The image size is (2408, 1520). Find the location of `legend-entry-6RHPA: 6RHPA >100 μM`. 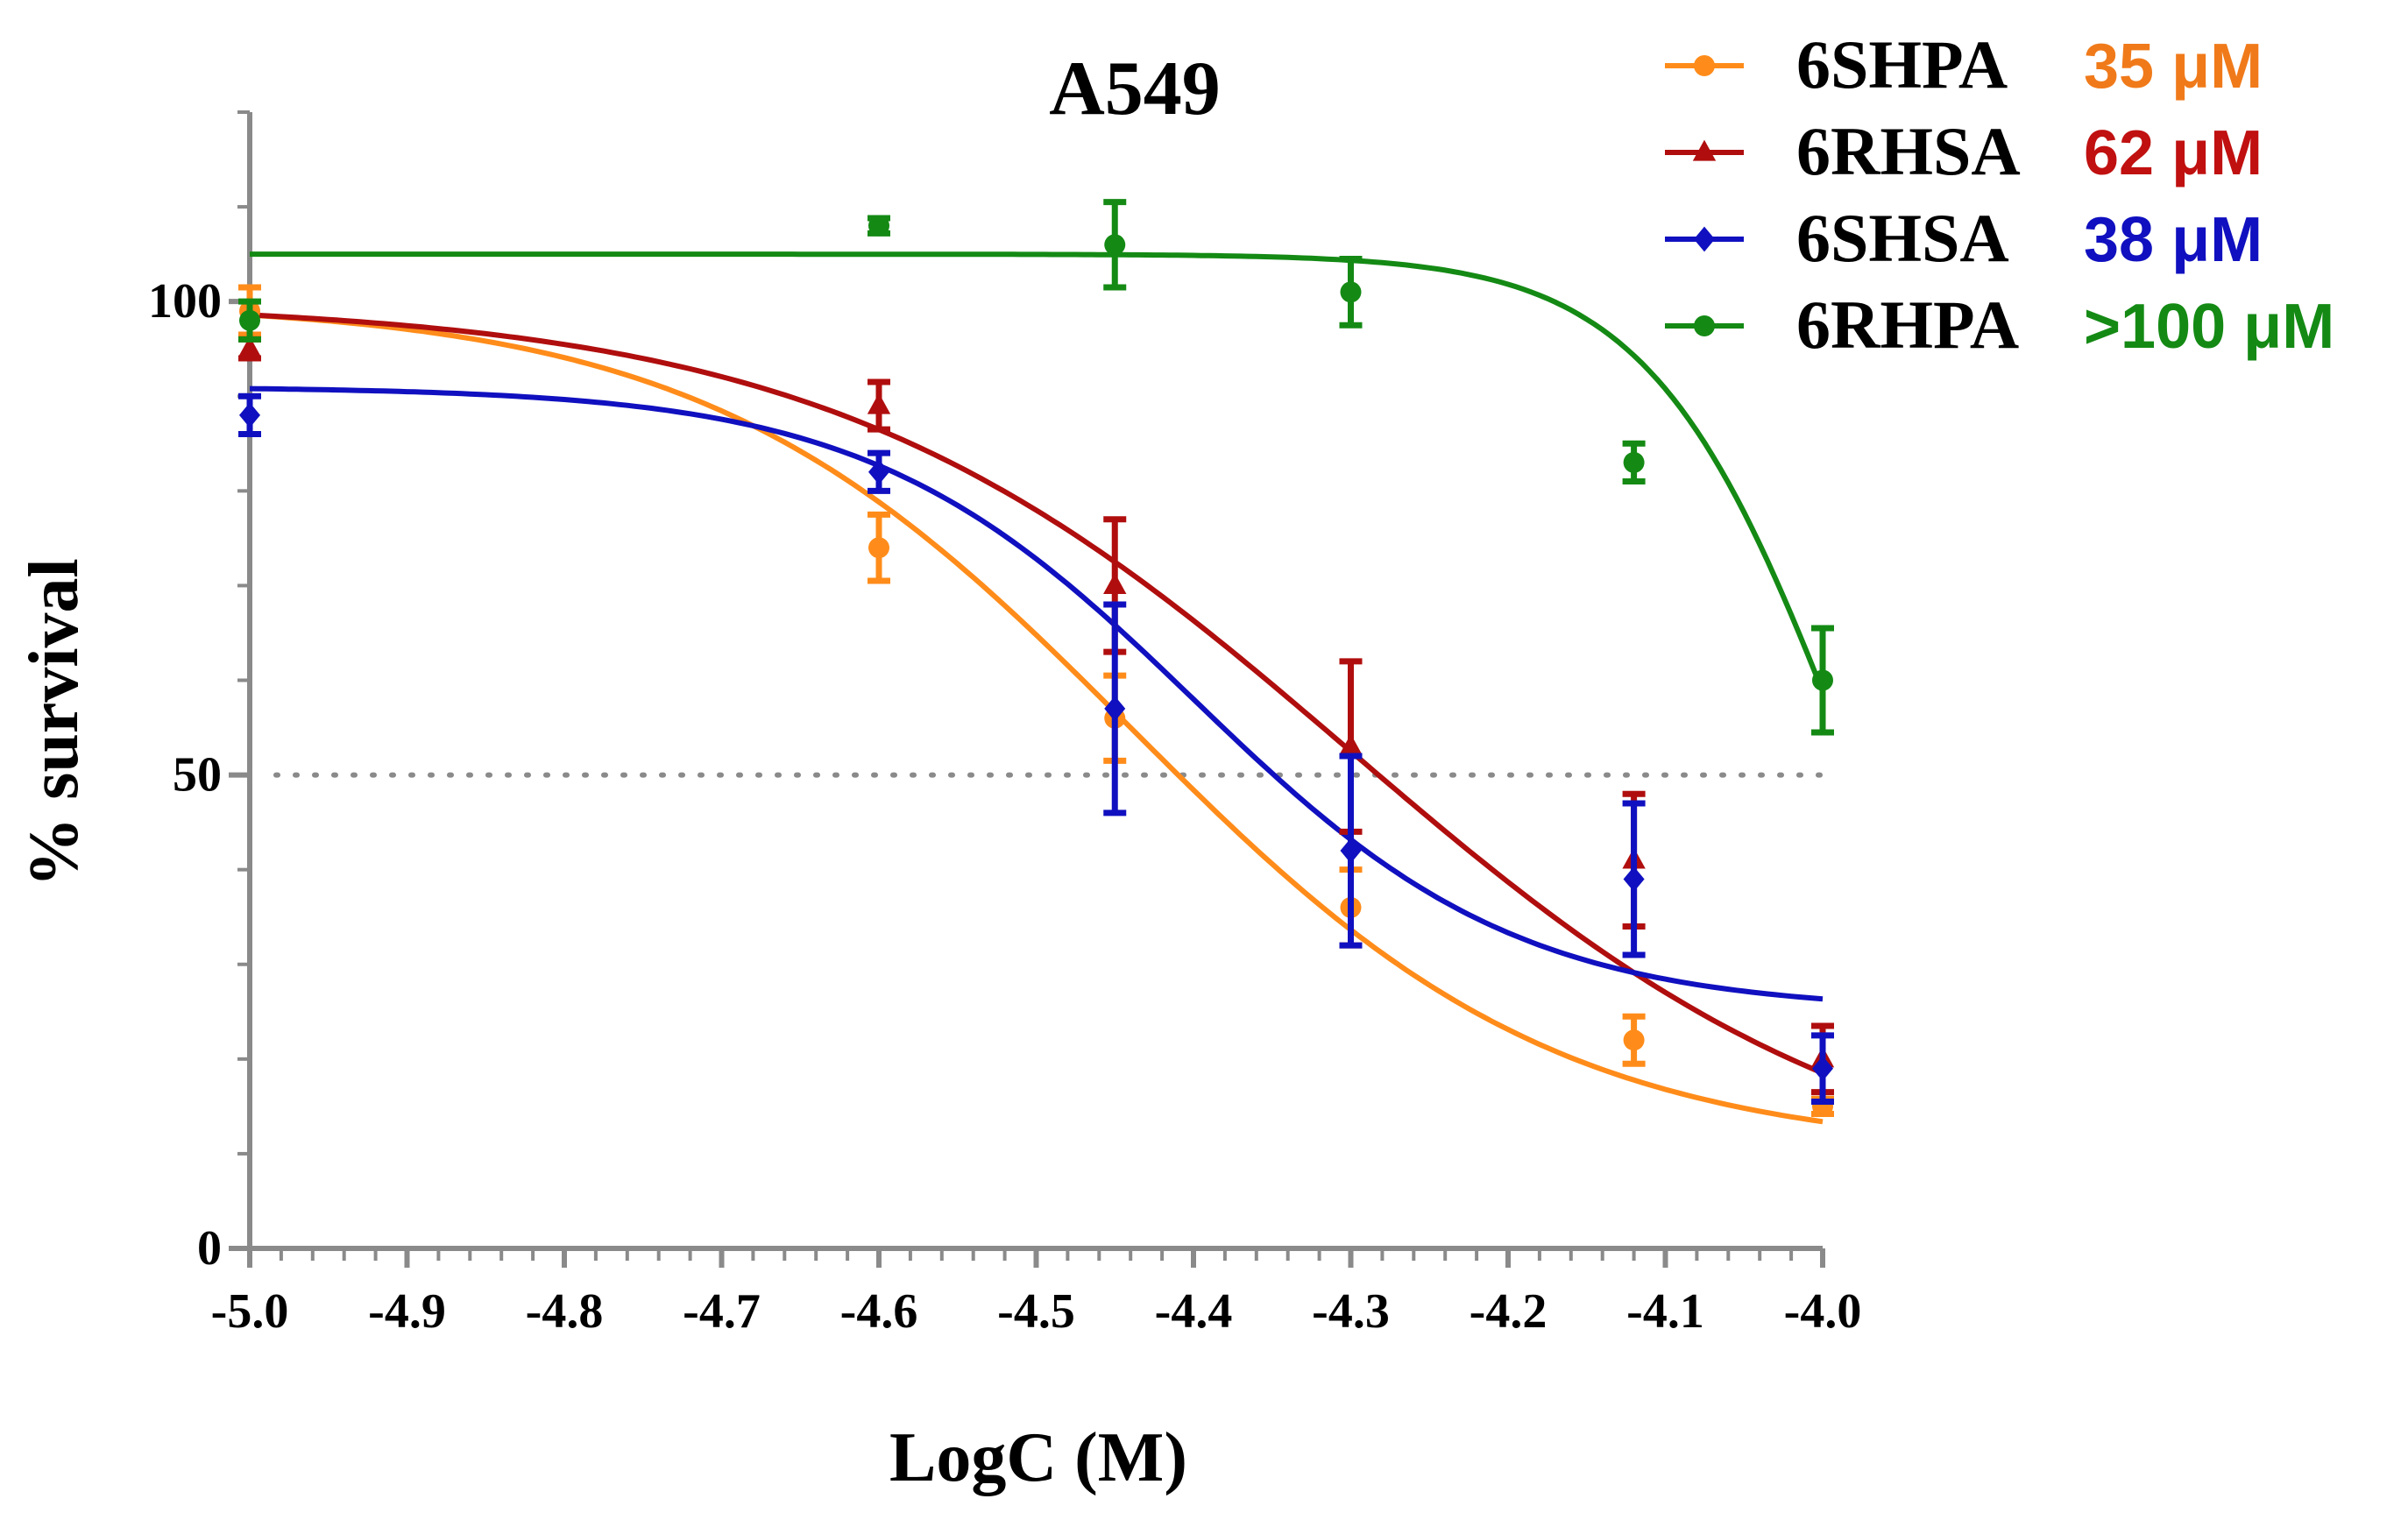

legend-entry-6RHPA: 6RHPA >100 μM is located at coordinates (2000, 324).